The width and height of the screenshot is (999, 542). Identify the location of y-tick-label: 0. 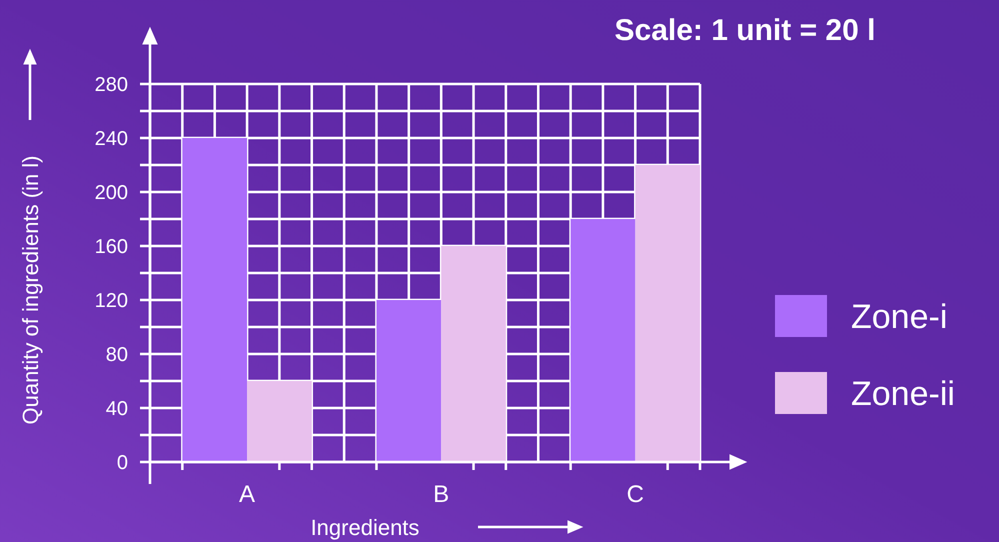
(122, 463).